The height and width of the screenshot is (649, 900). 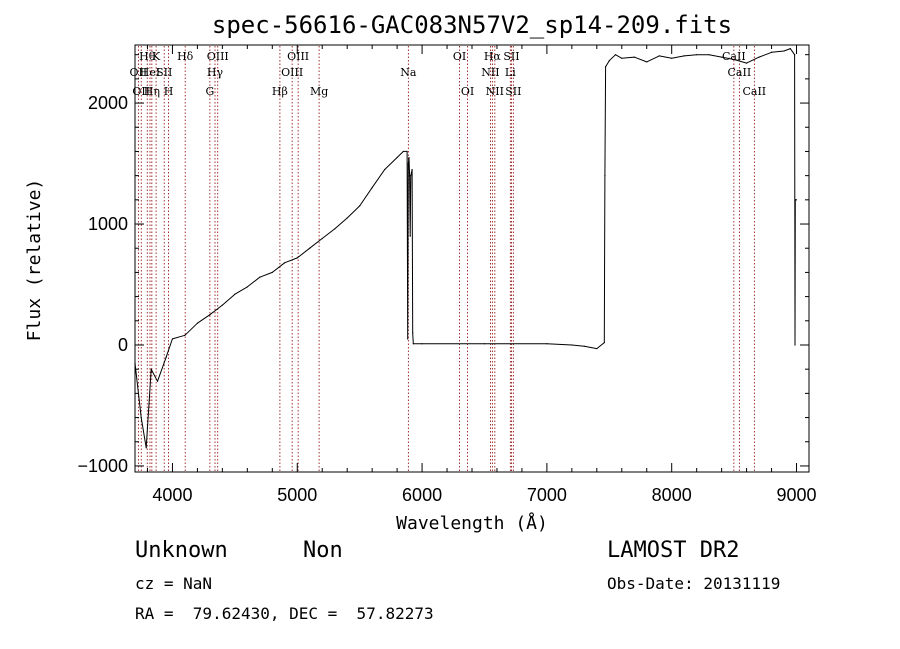 What do you see at coordinates (472, 523) in the screenshot?
I see `x-axis-label: Wavelength (Å)` at bounding box center [472, 523].